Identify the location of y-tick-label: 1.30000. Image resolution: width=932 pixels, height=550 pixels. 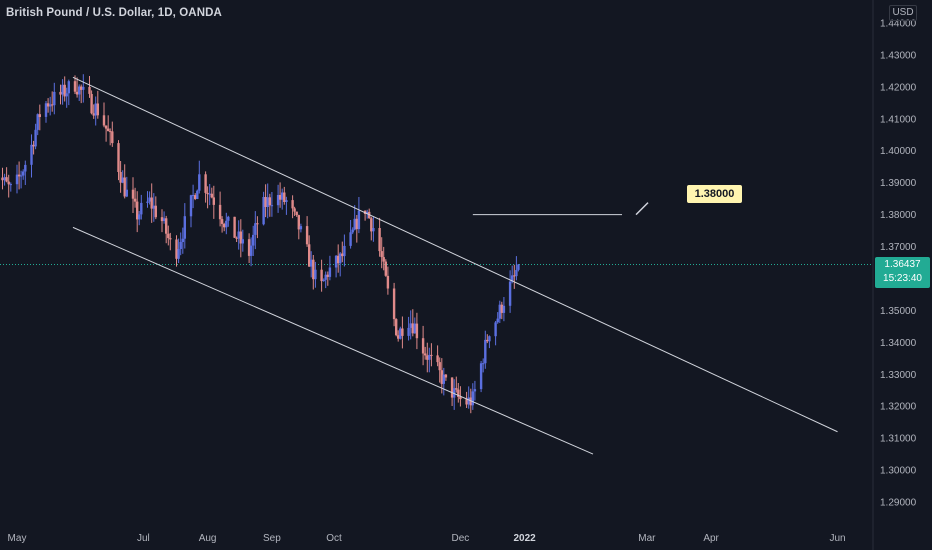
(898, 471).